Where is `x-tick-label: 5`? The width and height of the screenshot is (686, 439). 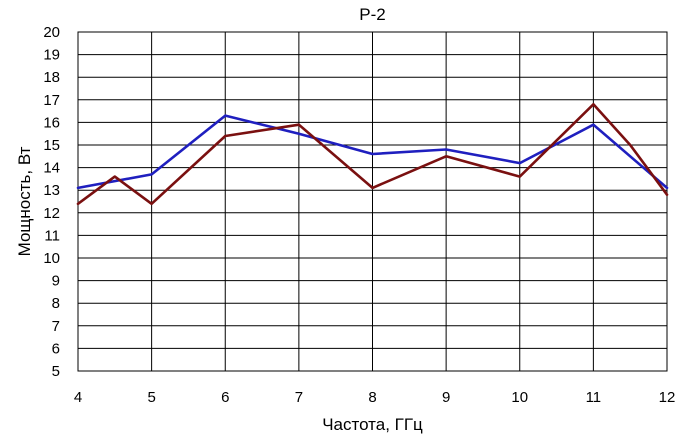 x-tick-label: 5 is located at coordinates (151, 397).